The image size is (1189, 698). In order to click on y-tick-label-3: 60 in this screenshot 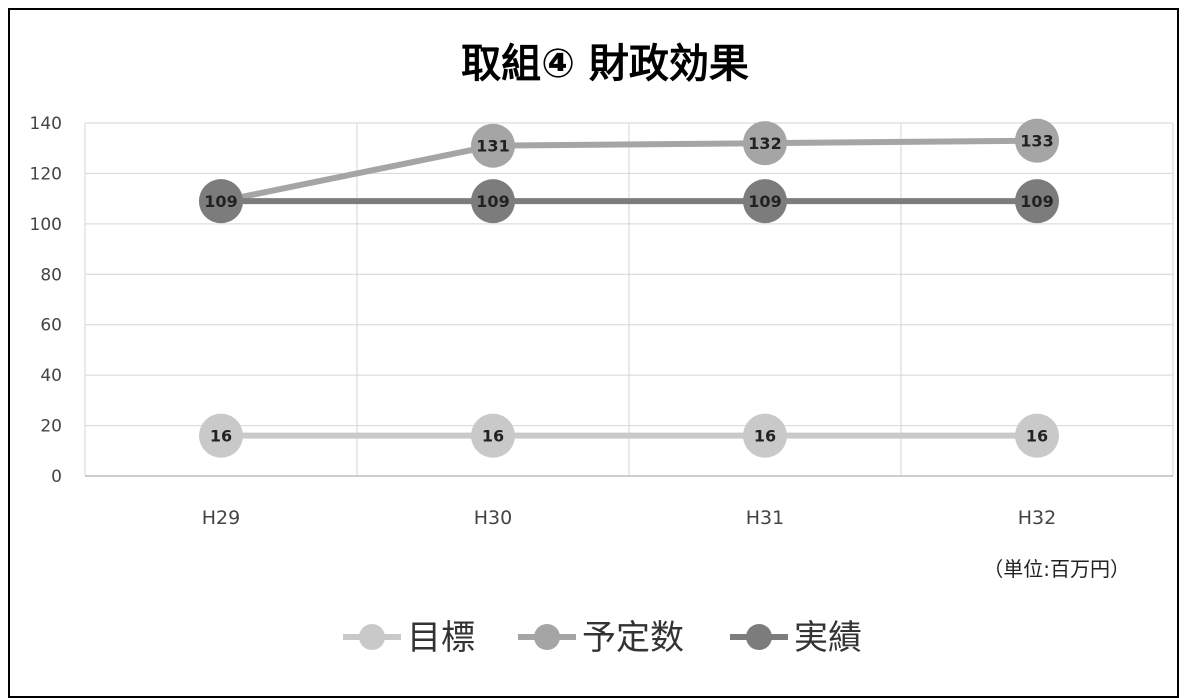, I will do `click(51, 326)`.